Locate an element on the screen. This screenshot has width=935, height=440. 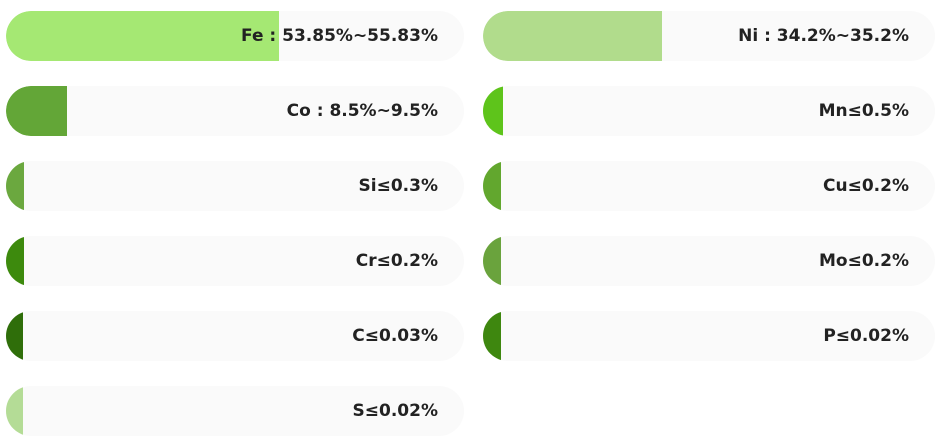
element-label: S≤0.02% is located at coordinates (395, 411).